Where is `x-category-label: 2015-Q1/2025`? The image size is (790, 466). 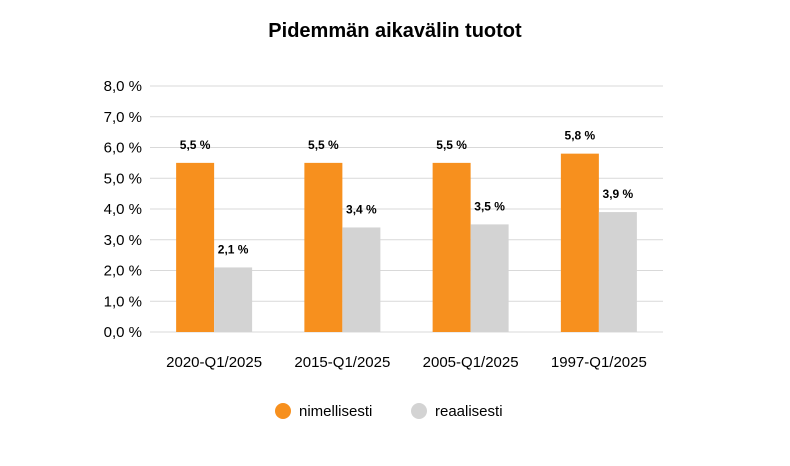 x-category-label: 2015-Q1/2025 is located at coordinates (342, 362).